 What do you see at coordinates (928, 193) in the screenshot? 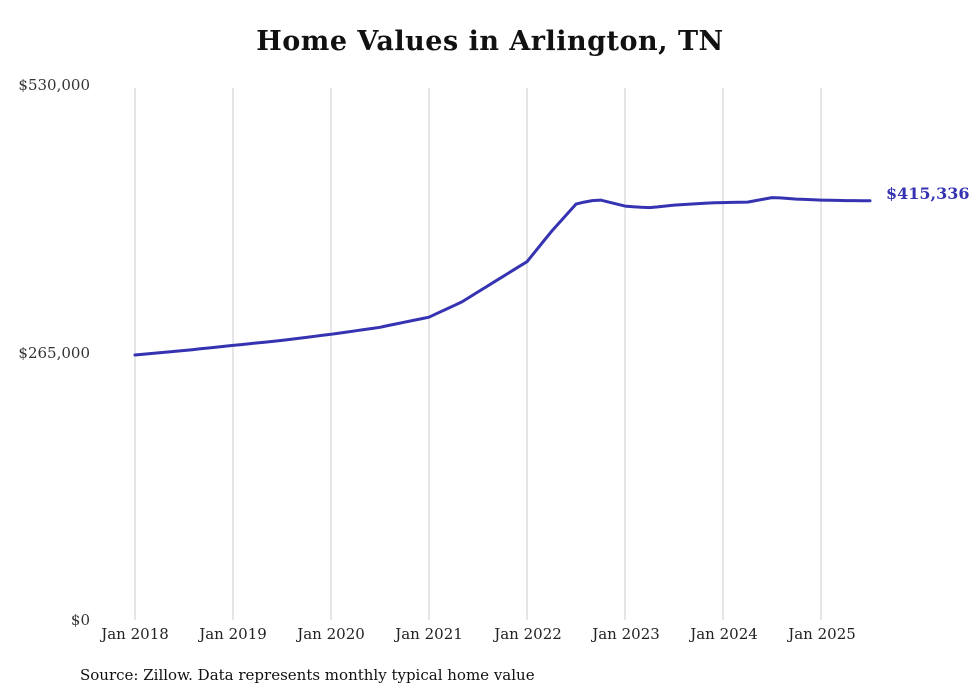
I see `latest-value-label: $415,336` at bounding box center [928, 193].